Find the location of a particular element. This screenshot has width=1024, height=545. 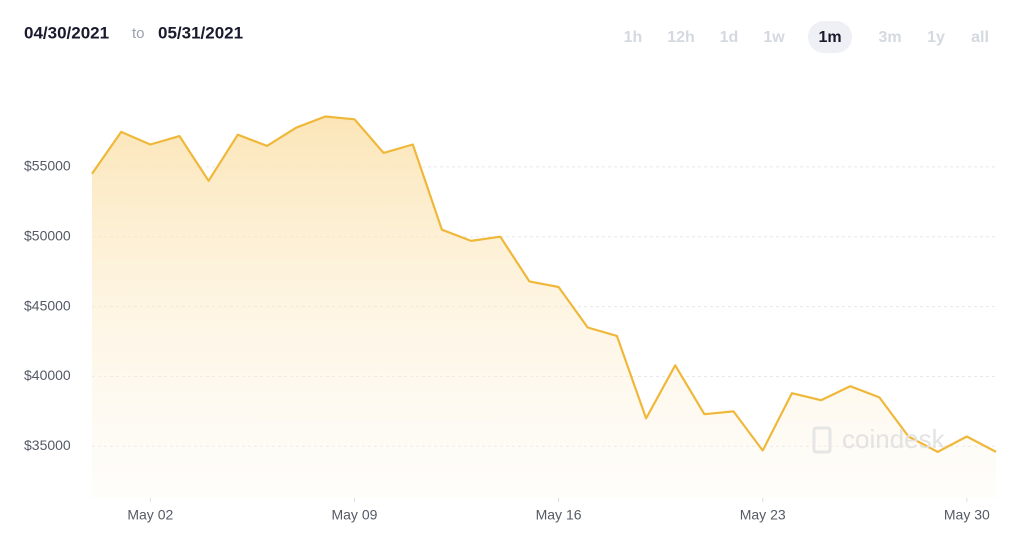

x-tick-label: May 30 is located at coordinates (967, 515).